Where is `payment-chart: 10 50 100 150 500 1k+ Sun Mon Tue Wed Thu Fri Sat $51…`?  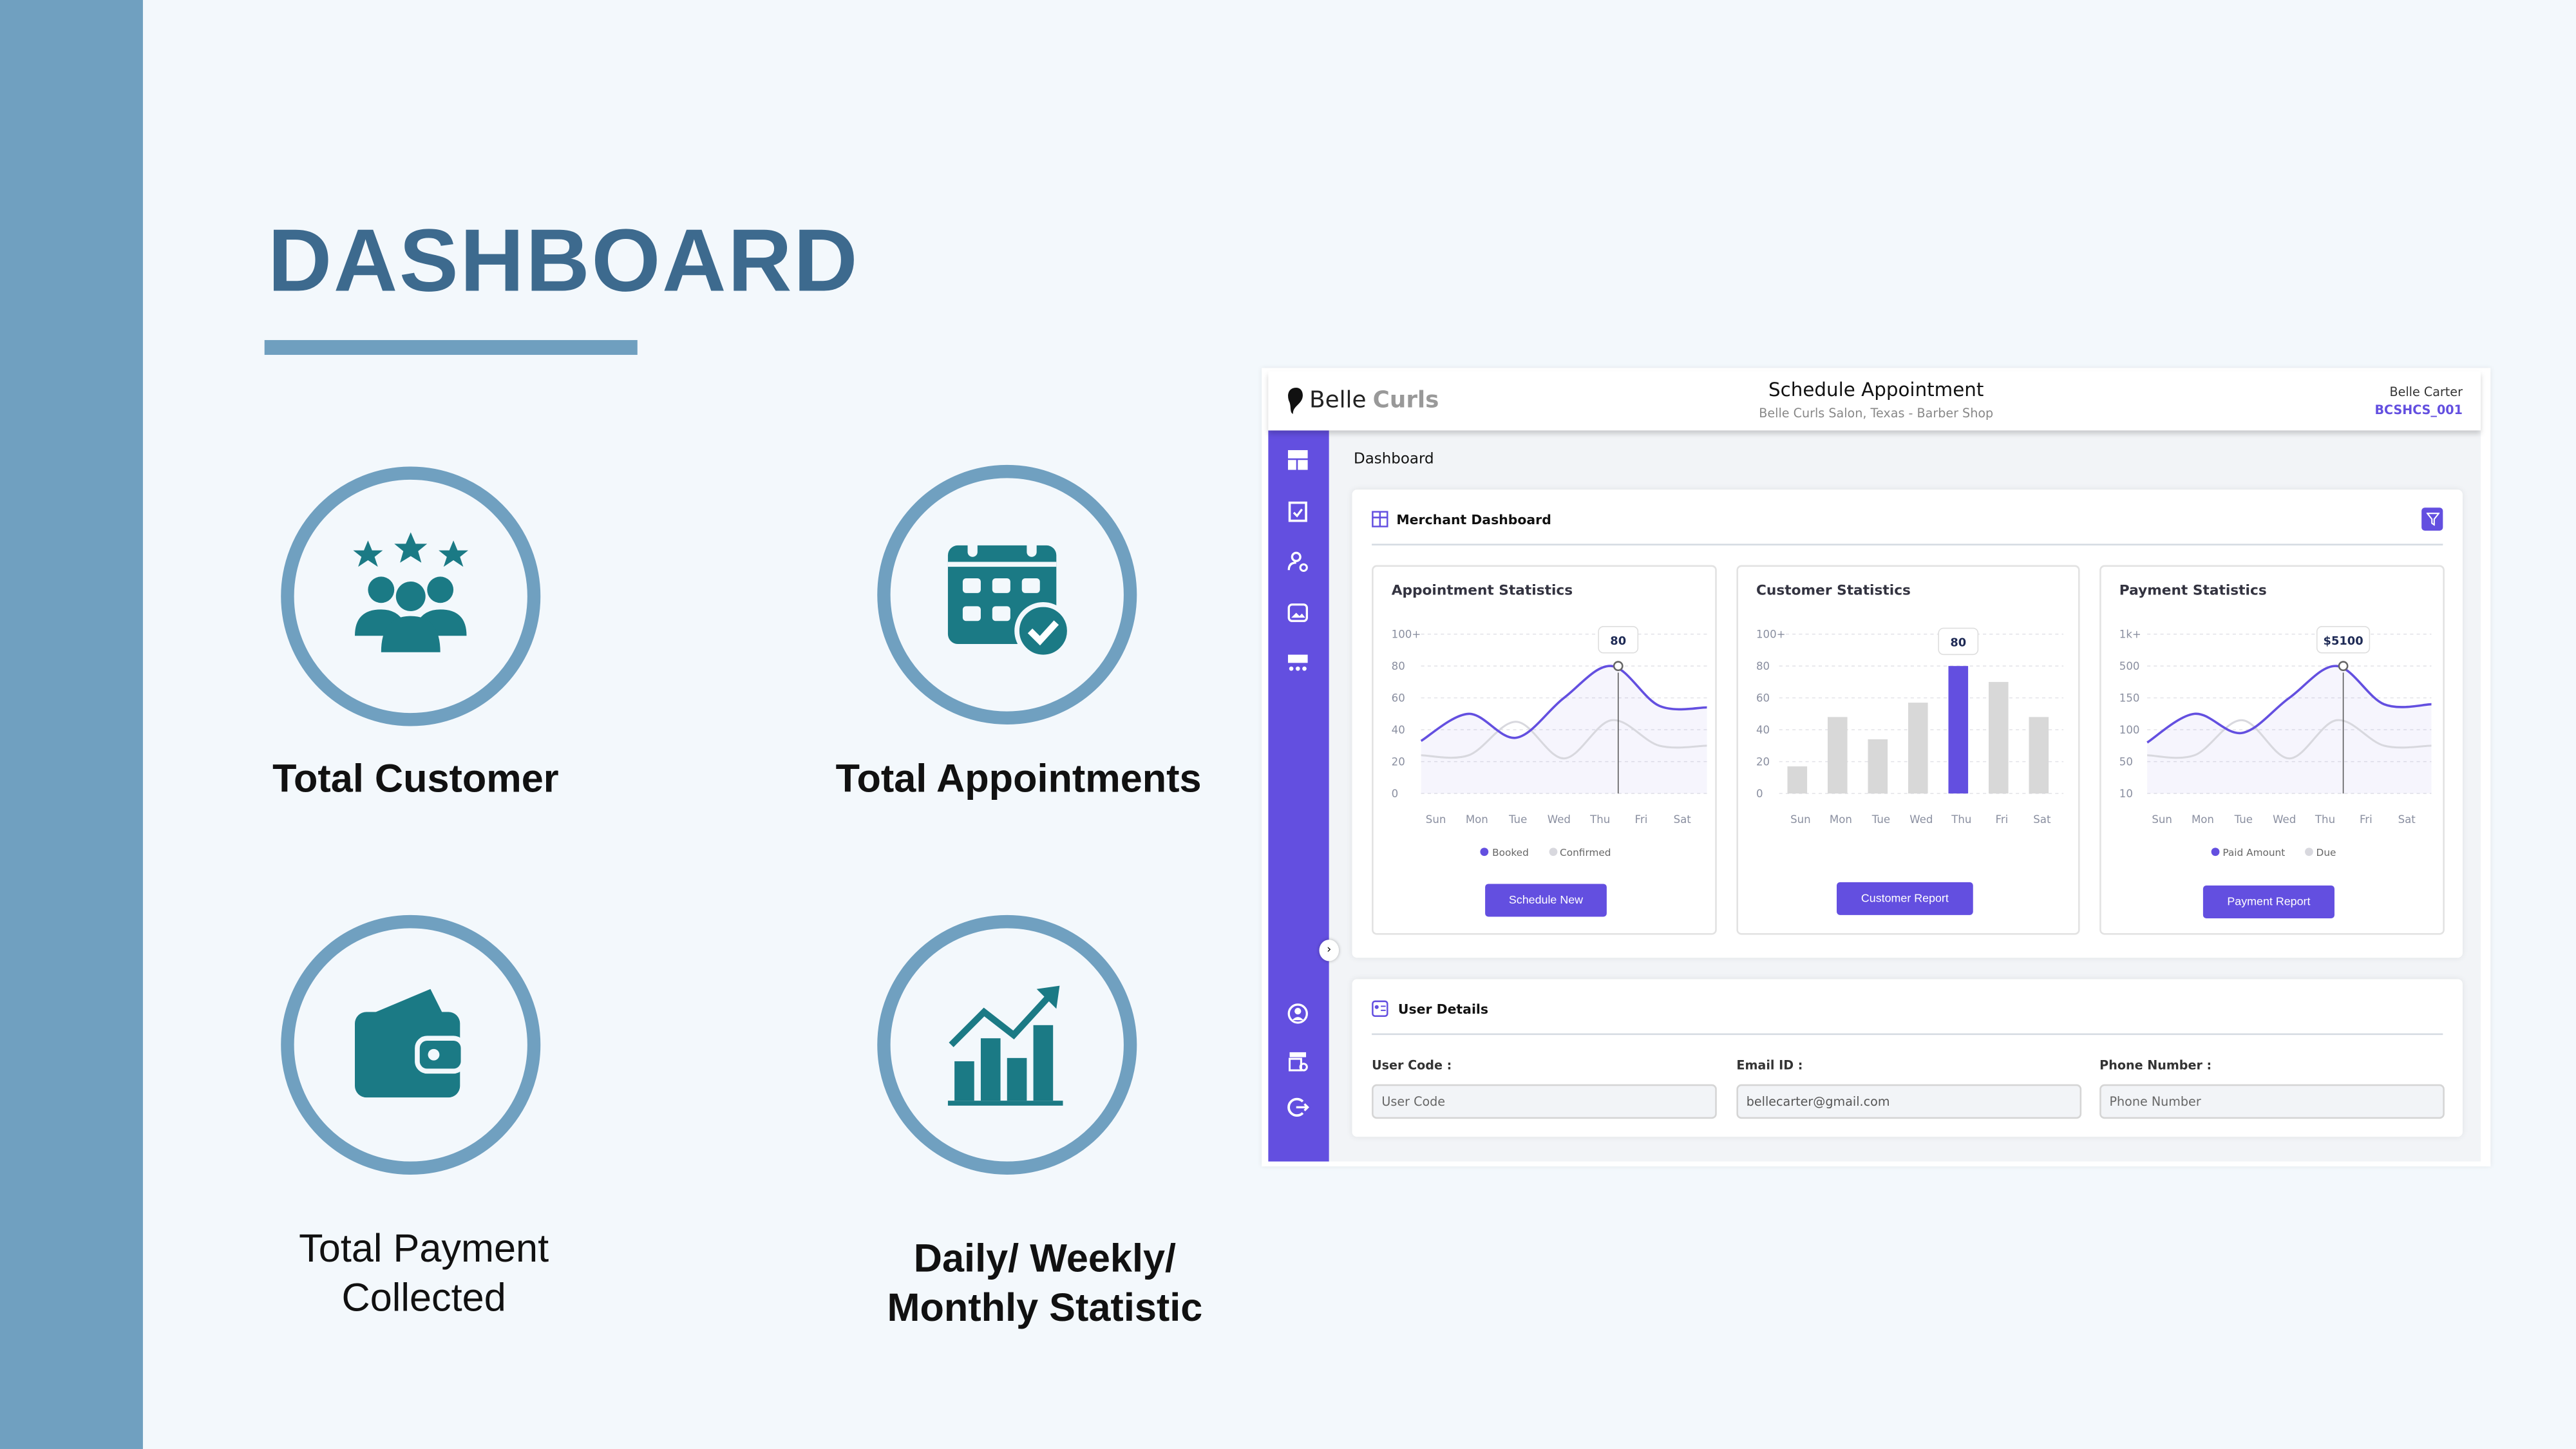
payment-chart: 10 50 100 150 500 1k+ Sun Mon Tue Wed Thu Fri Sat $51… is located at coordinates (2275, 726).